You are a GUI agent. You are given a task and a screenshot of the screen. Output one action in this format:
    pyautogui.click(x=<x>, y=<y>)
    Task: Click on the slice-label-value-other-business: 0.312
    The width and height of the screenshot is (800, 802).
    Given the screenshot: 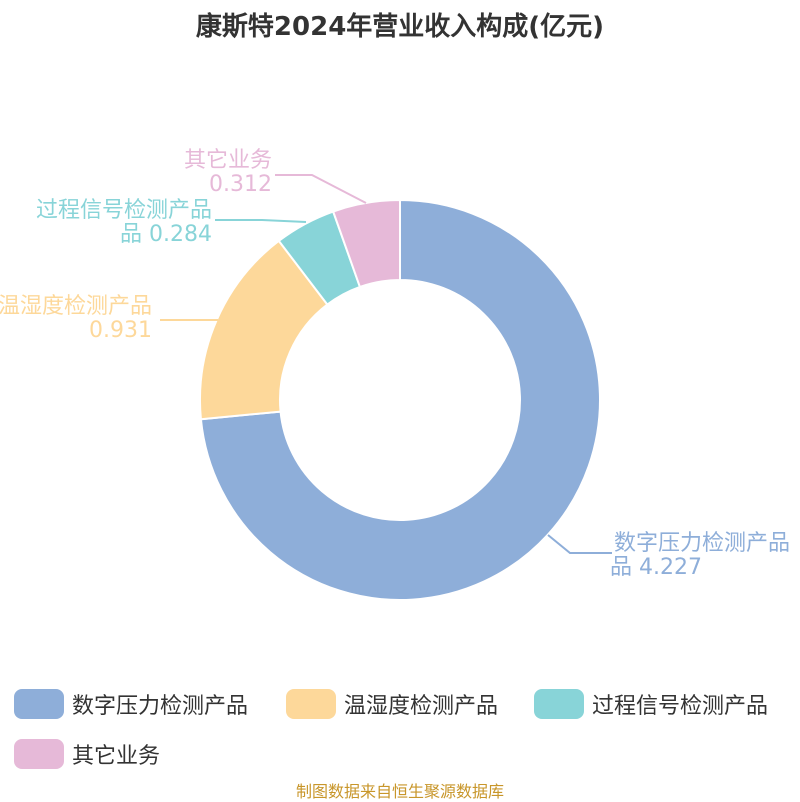 What is the action you would take?
    pyautogui.click(x=240, y=184)
    